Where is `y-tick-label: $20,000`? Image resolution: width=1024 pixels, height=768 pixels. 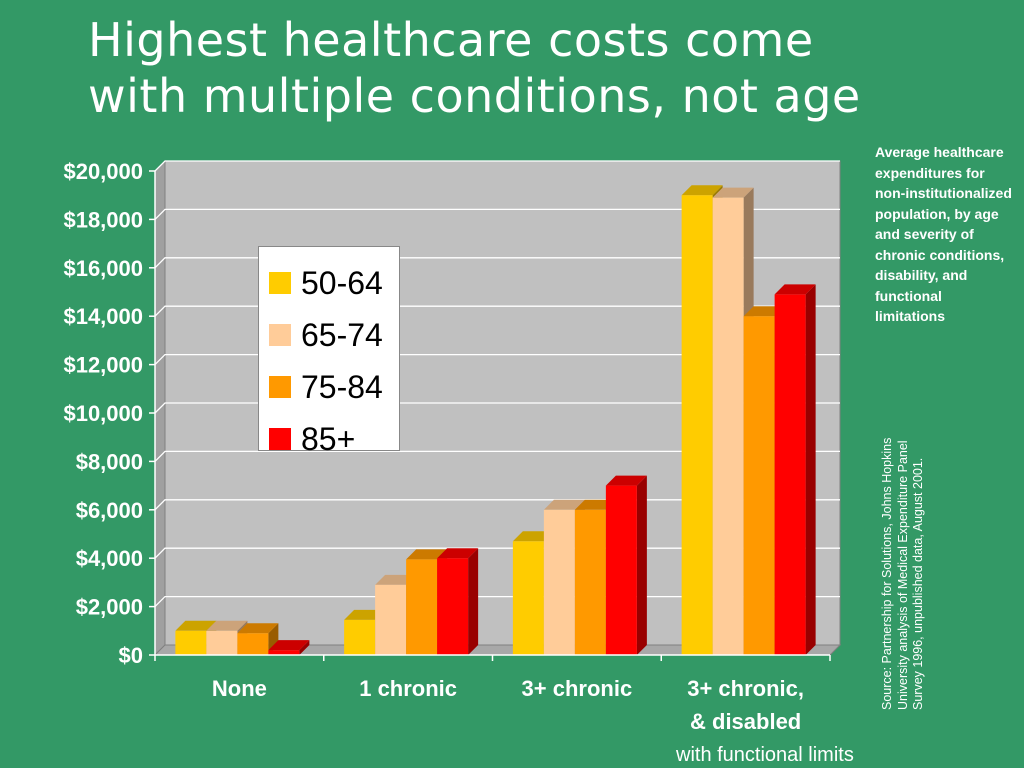 y-tick-label: $20,000 is located at coordinates (103, 171).